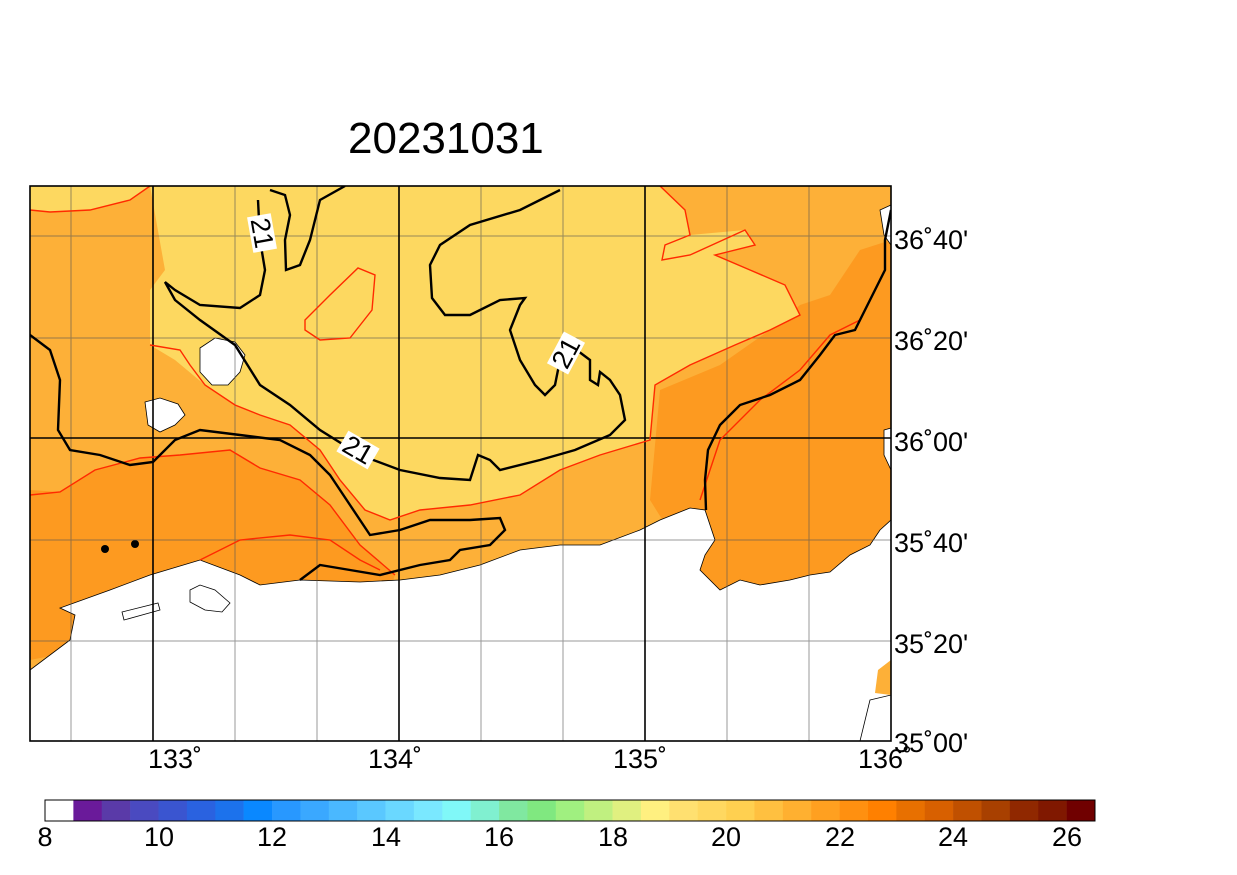 The height and width of the screenshot is (875, 1237). What do you see at coordinates (883, 677) in the screenshot?
I see `sst-southeast-patch` at bounding box center [883, 677].